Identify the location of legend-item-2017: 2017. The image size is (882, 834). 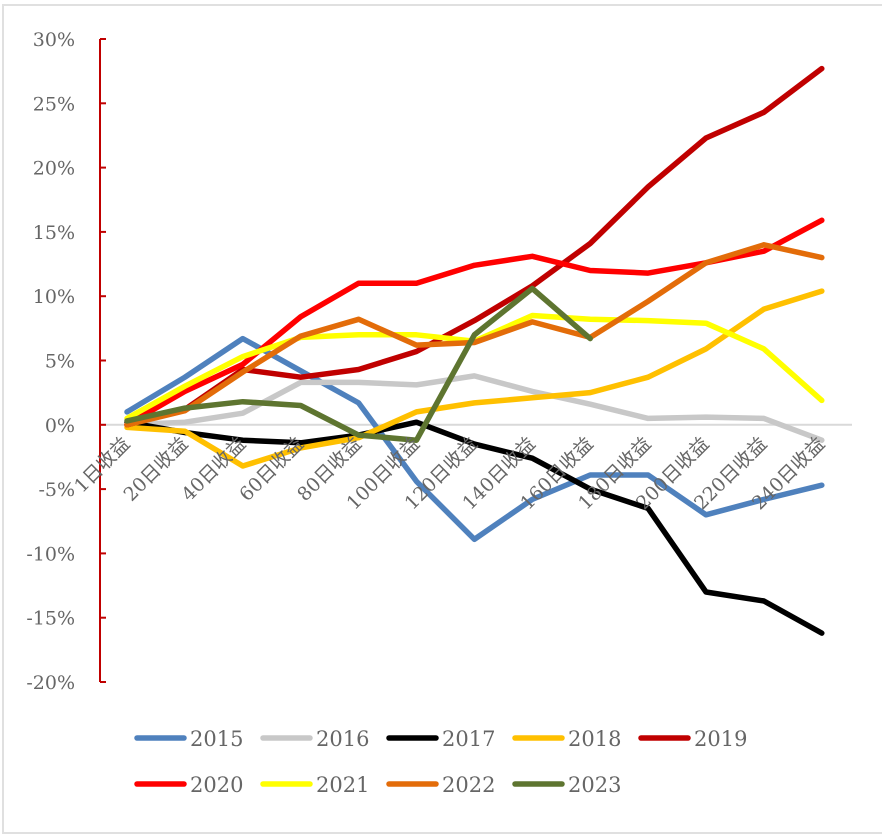
(442, 739).